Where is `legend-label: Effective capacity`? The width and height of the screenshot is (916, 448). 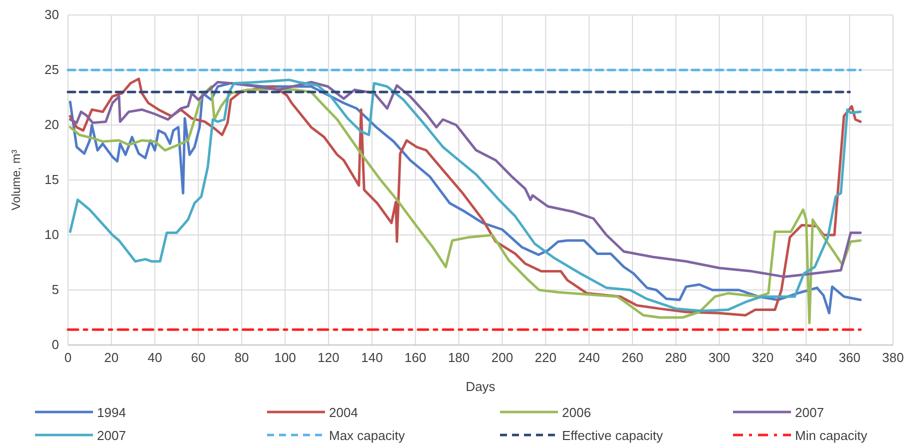
legend-label: Effective capacity is located at coordinates (613, 435).